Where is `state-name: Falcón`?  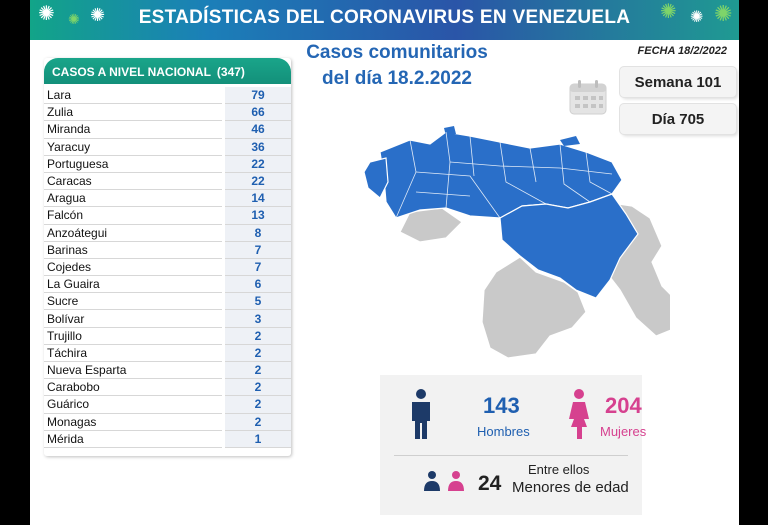 state-name: Falcón is located at coordinates (133, 216).